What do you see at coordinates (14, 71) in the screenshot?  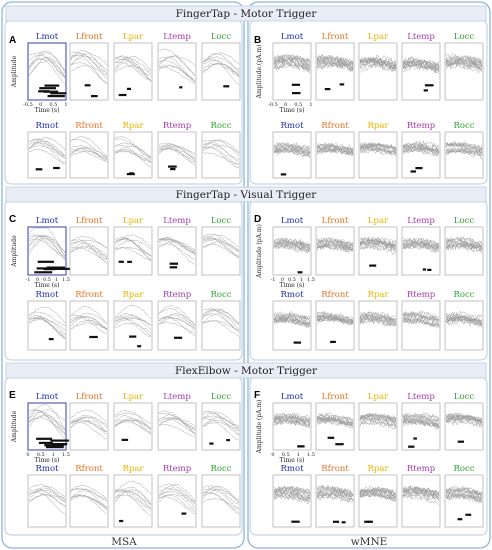 I see `ylabel-msa-A: Amplitude` at bounding box center [14, 71].